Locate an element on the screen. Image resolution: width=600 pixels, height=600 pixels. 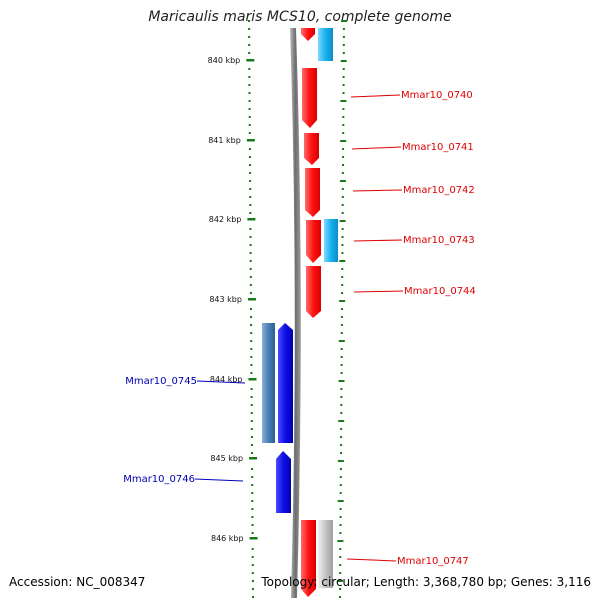
gene-label-mmar10-0746: Mmar10_0746 is located at coordinates (159, 479).